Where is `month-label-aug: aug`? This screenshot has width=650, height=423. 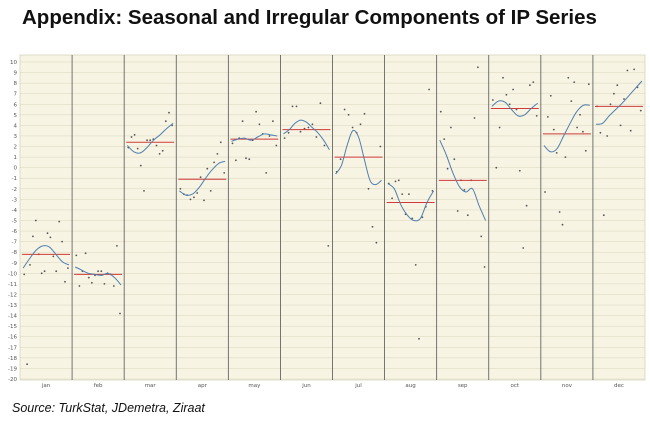
month-label-aug: aug is located at coordinates (410, 386).